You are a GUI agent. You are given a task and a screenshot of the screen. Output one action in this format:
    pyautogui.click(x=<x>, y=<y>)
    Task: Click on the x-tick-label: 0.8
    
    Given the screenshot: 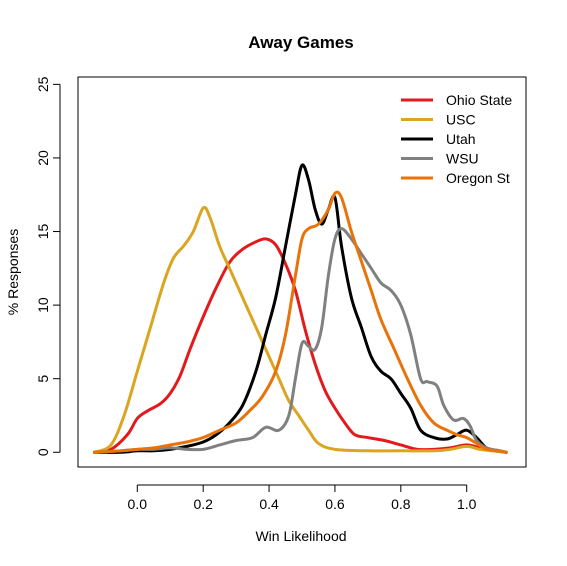 What is the action you would take?
    pyautogui.click(x=401, y=504)
    